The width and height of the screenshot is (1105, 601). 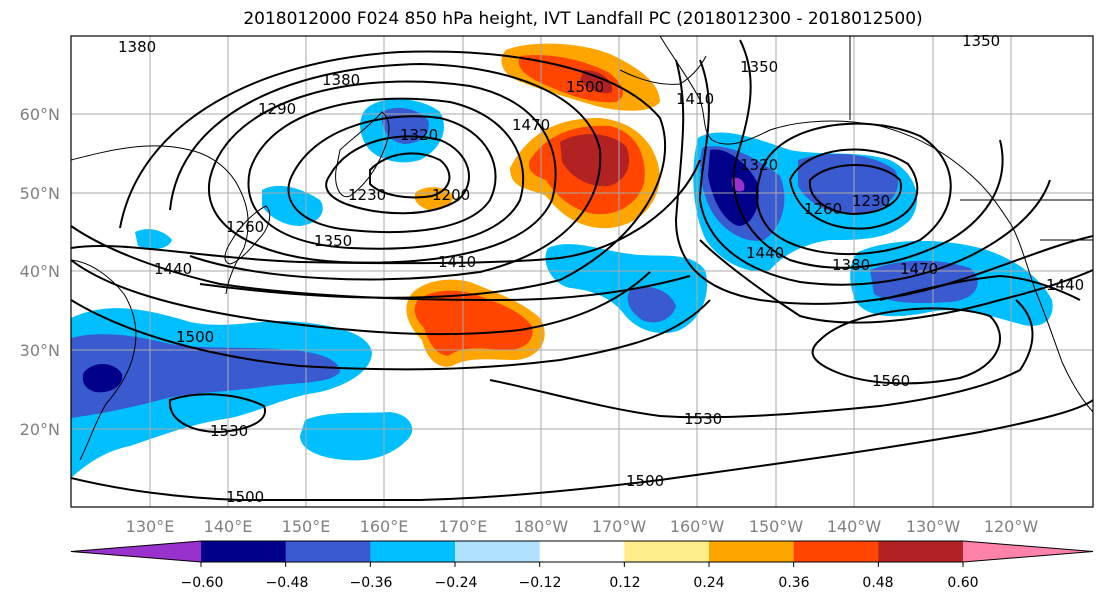 What do you see at coordinates (595, 160) in the screenshot?
I see `ivt-blob-aleutian-max` at bounding box center [595, 160].